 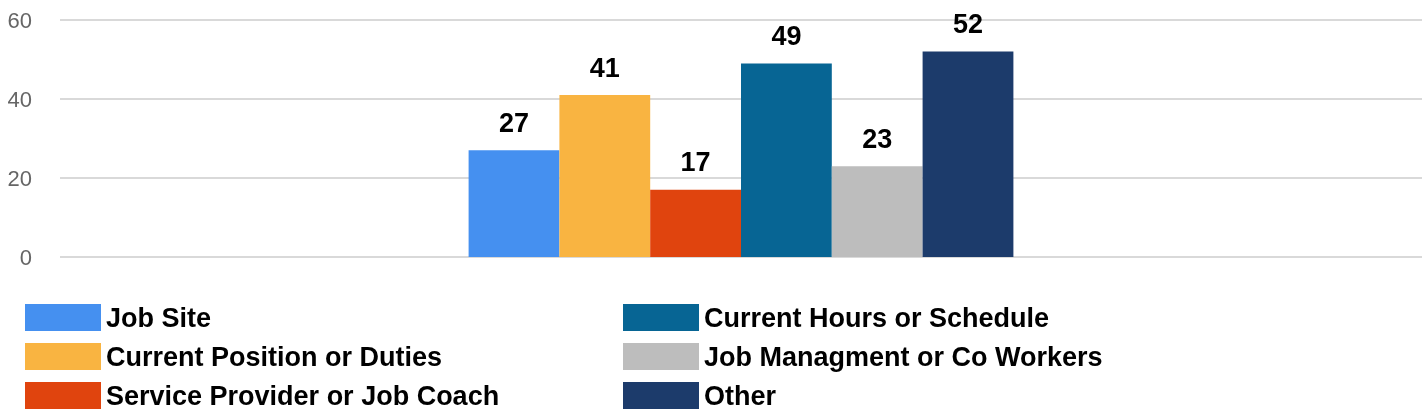 What do you see at coordinates (877, 138) in the screenshot?
I see `data-label: 23` at bounding box center [877, 138].